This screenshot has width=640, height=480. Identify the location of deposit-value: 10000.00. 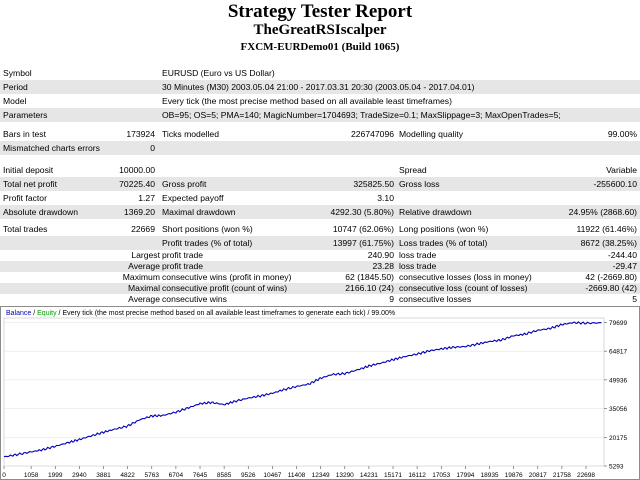
(137, 170).